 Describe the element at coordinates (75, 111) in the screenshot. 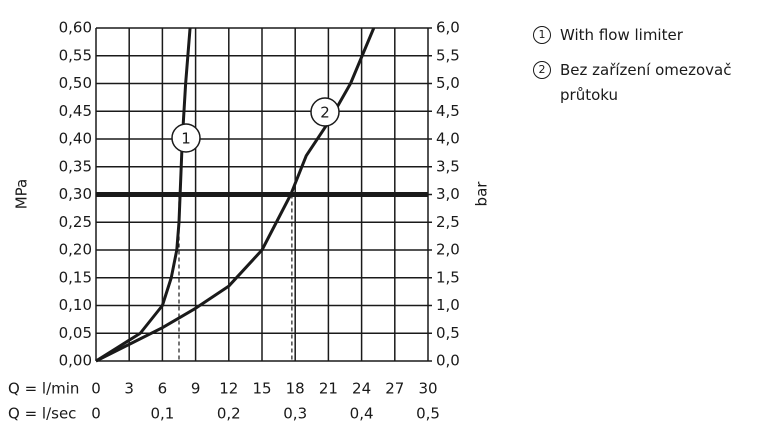

I see `y-tick-label: 0,45` at that location.